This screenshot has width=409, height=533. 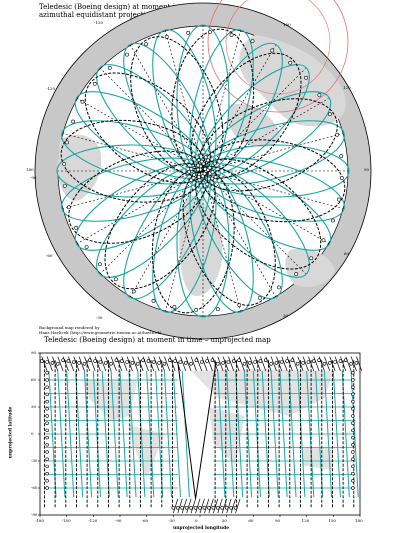 I want to click on x-tick-label: 0, so click(x=196, y=520).